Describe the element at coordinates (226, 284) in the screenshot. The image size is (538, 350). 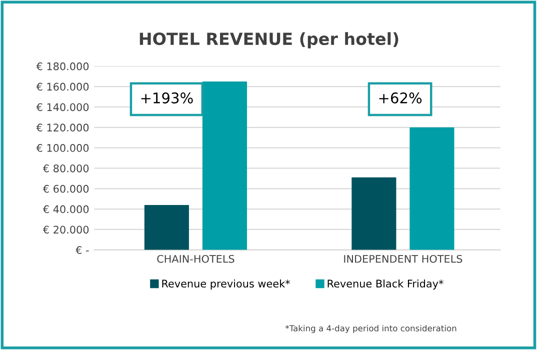
I see `legend-label: Revenue previous week*` at that location.